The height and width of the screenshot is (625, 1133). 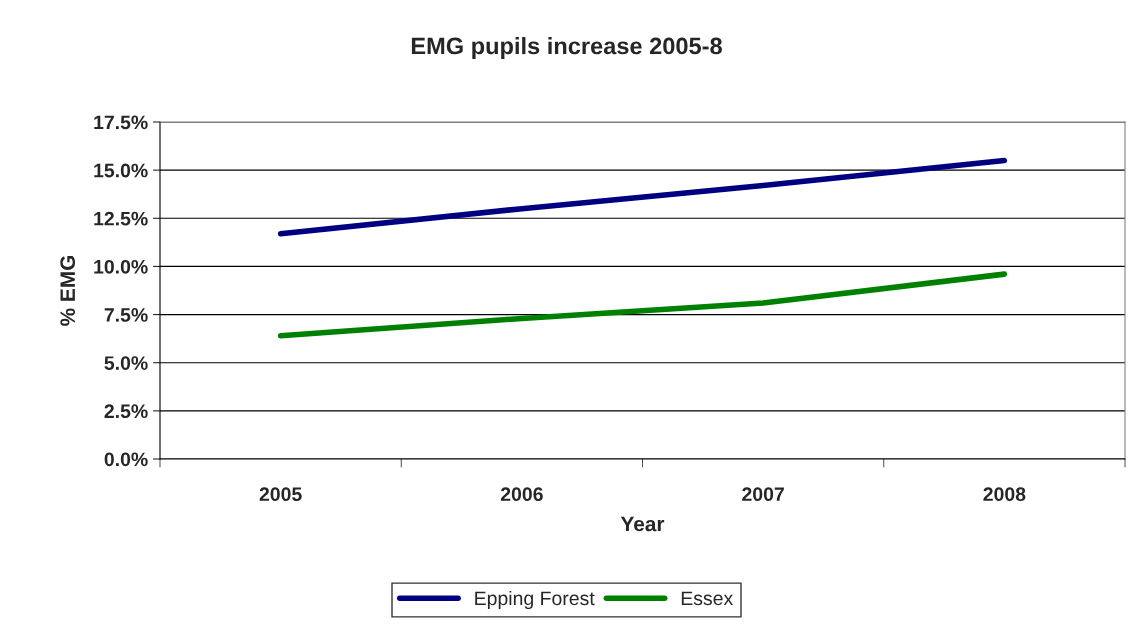 What do you see at coordinates (126, 411) in the screenshot?
I see `y-tick-label: 2.5%` at bounding box center [126, 411].